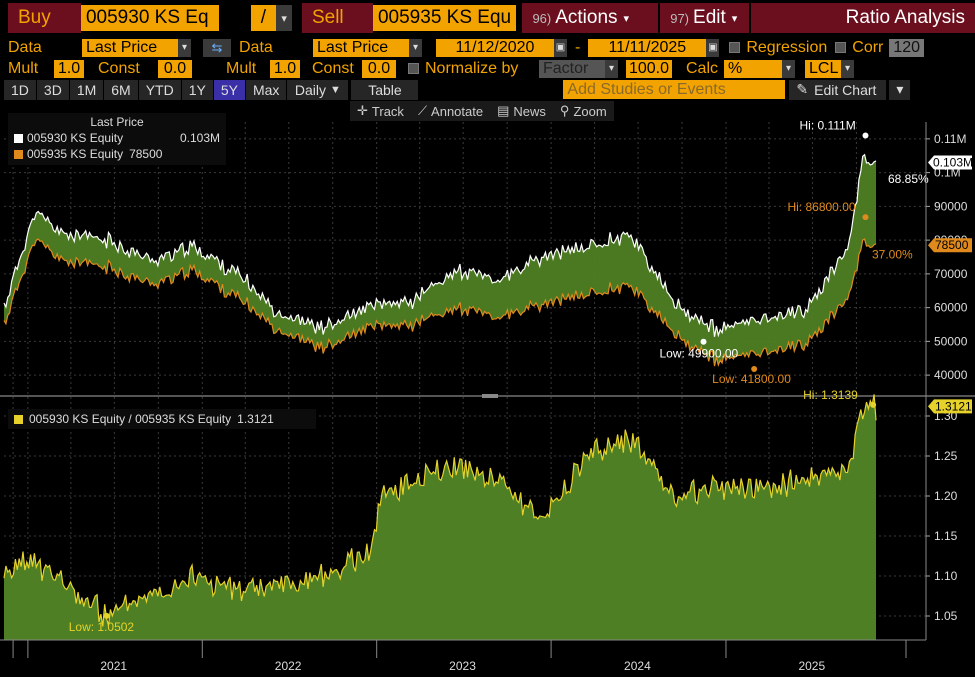 The image size is (975, 677). I want to click on period-button-1y: 1Y, so click(197, 89).